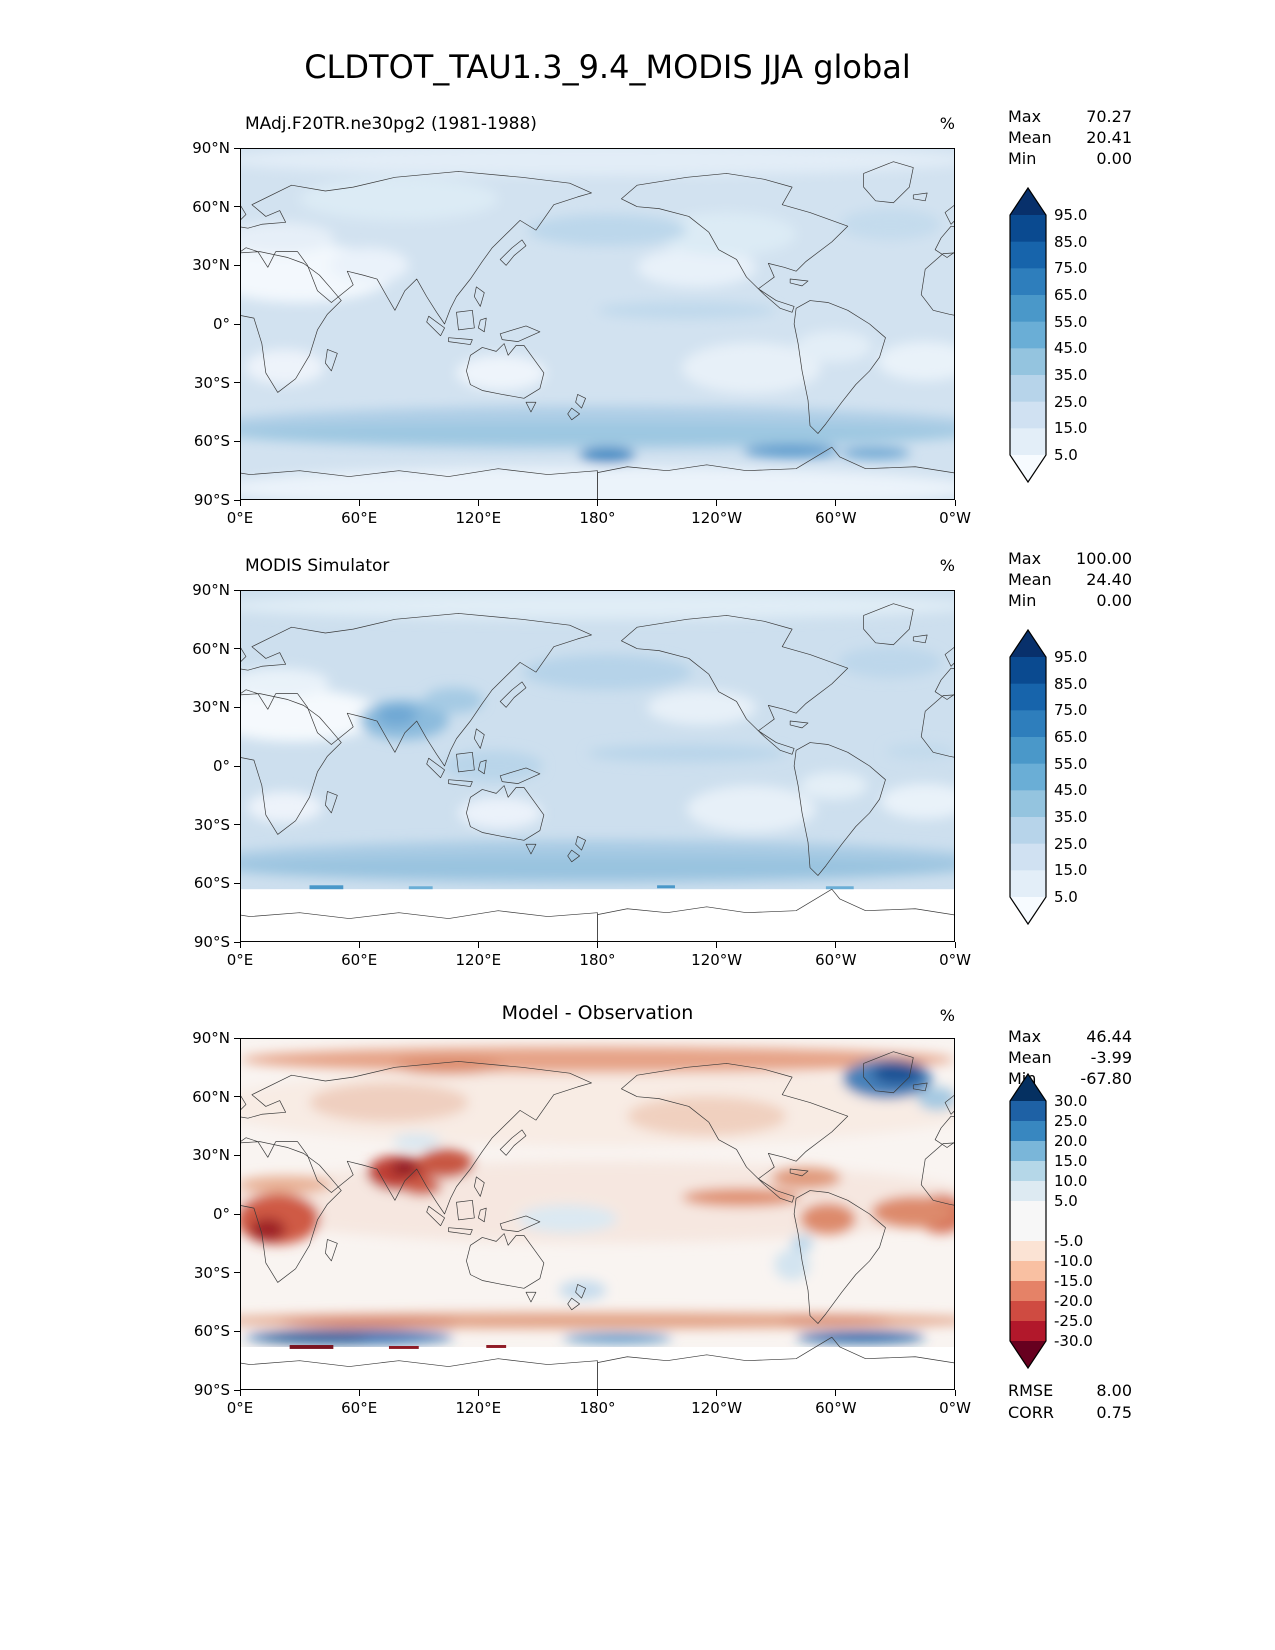 The width and height of the screenshot is (1275, 1650). Describe the element at coordinates (359, 960) in the screenshot. I see `x-tick-label: 60°E` at that location.